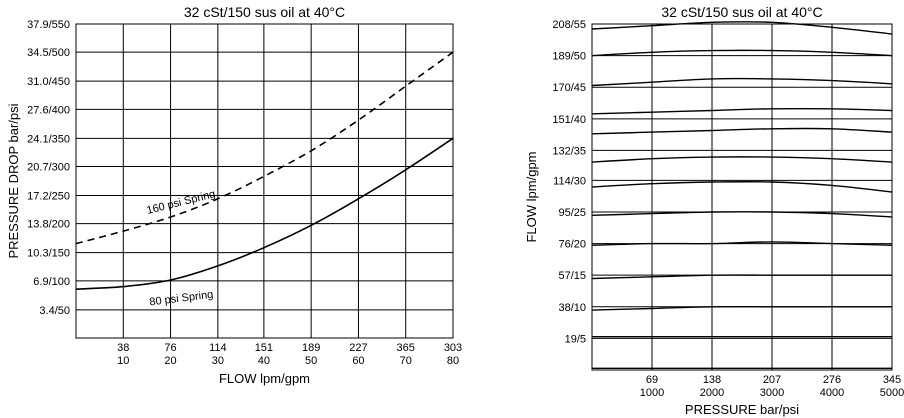 Image resolution: width=904 pixels, height=418 pixels. Describe the element at coordinates (406, 361) in the screenshot. I see `x-tick-label-secondary: 70` at that location.